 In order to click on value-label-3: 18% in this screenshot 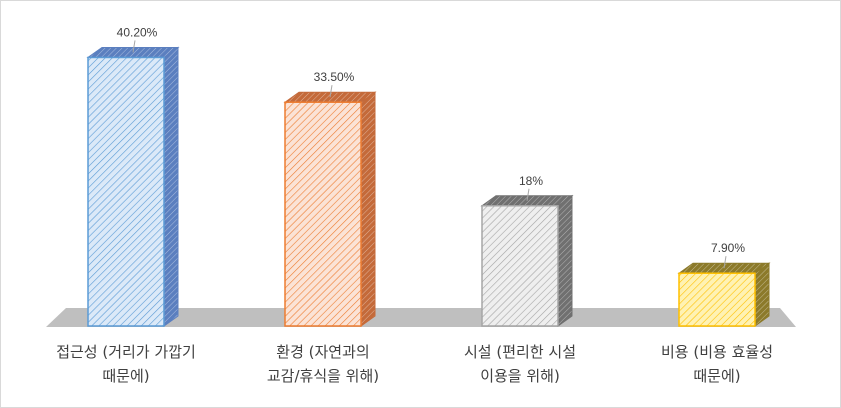, I will do `click(531, 181)`.